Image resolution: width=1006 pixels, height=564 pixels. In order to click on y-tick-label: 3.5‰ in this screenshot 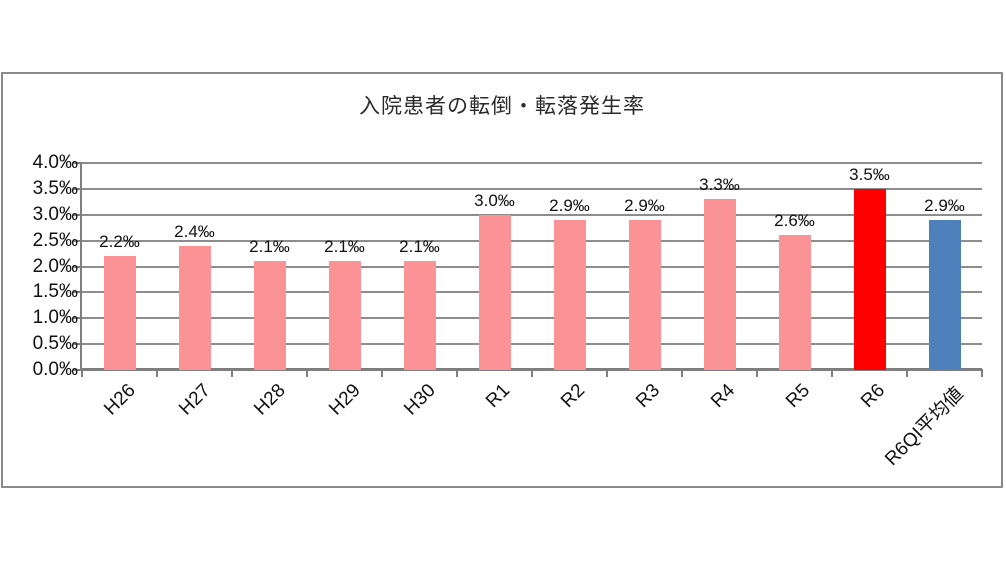, I will do `click(55, 188)`.